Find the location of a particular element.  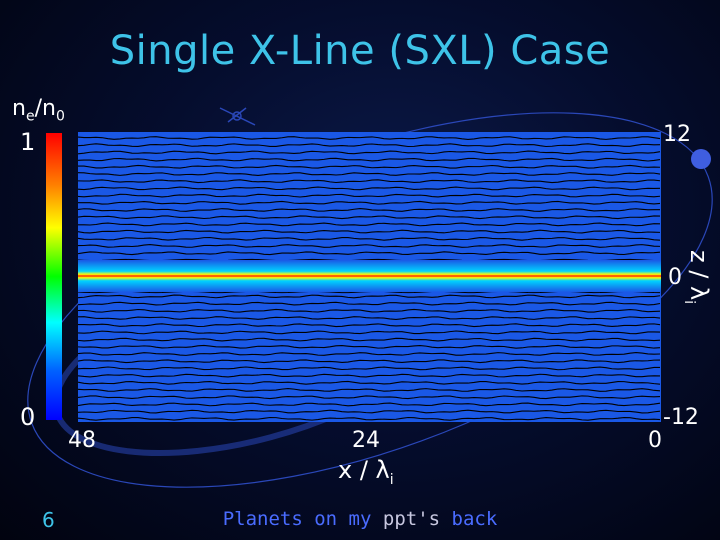

satellite-icon is located at coordinates (237, 116).